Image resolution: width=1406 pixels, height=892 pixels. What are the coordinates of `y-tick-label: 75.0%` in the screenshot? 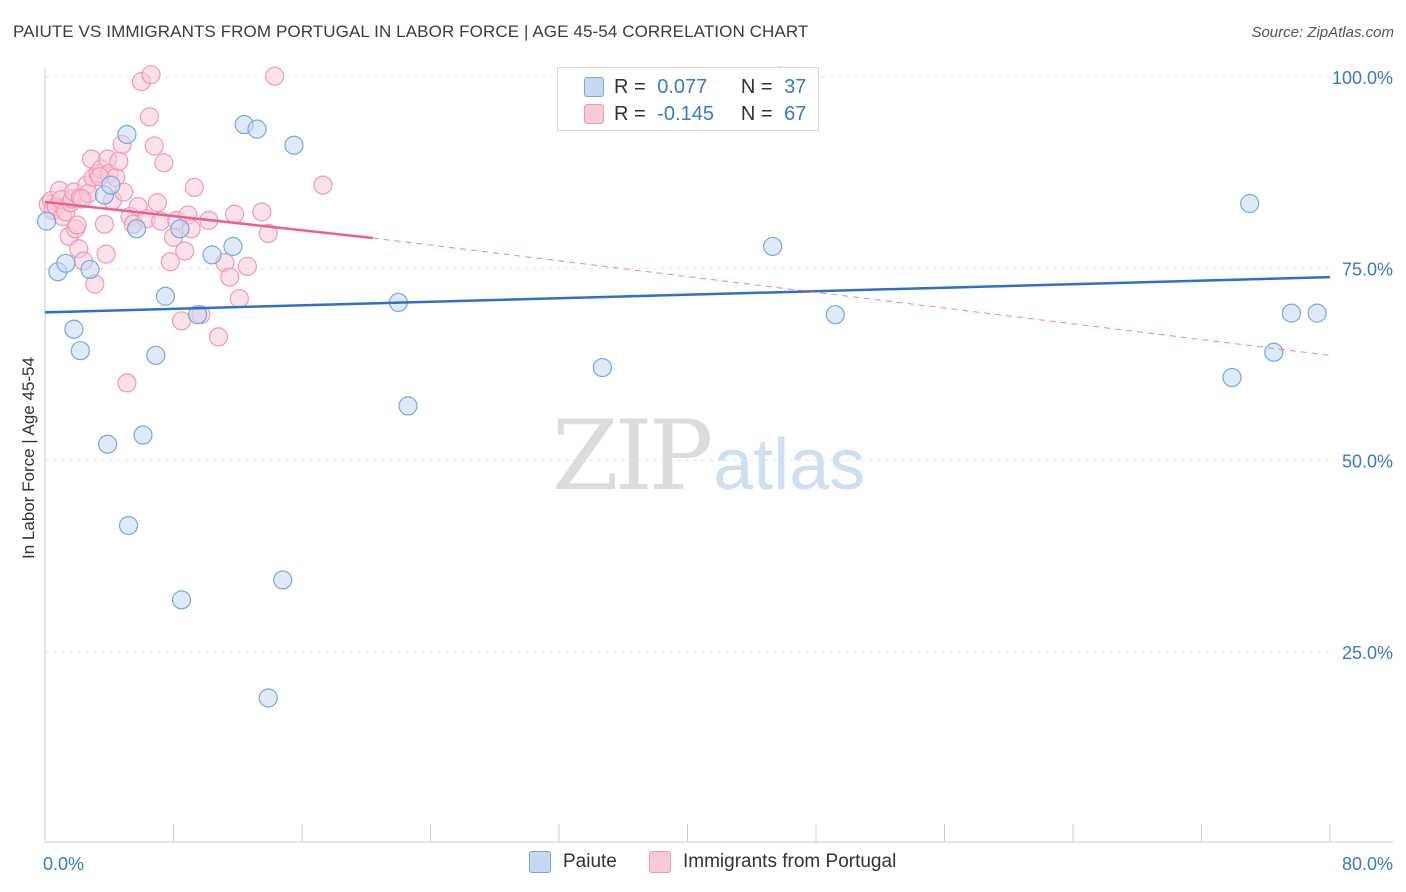 It's located at (1367, 270).